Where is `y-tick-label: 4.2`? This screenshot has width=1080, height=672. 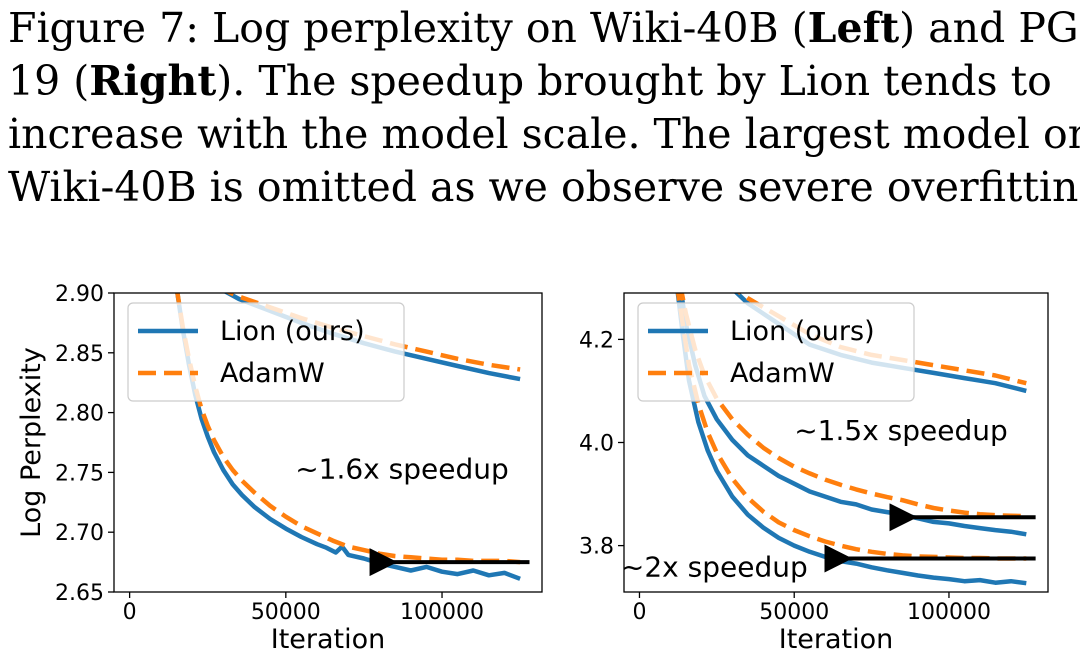 y-tick-label: 4.2 is located at coordinates (596, 340).